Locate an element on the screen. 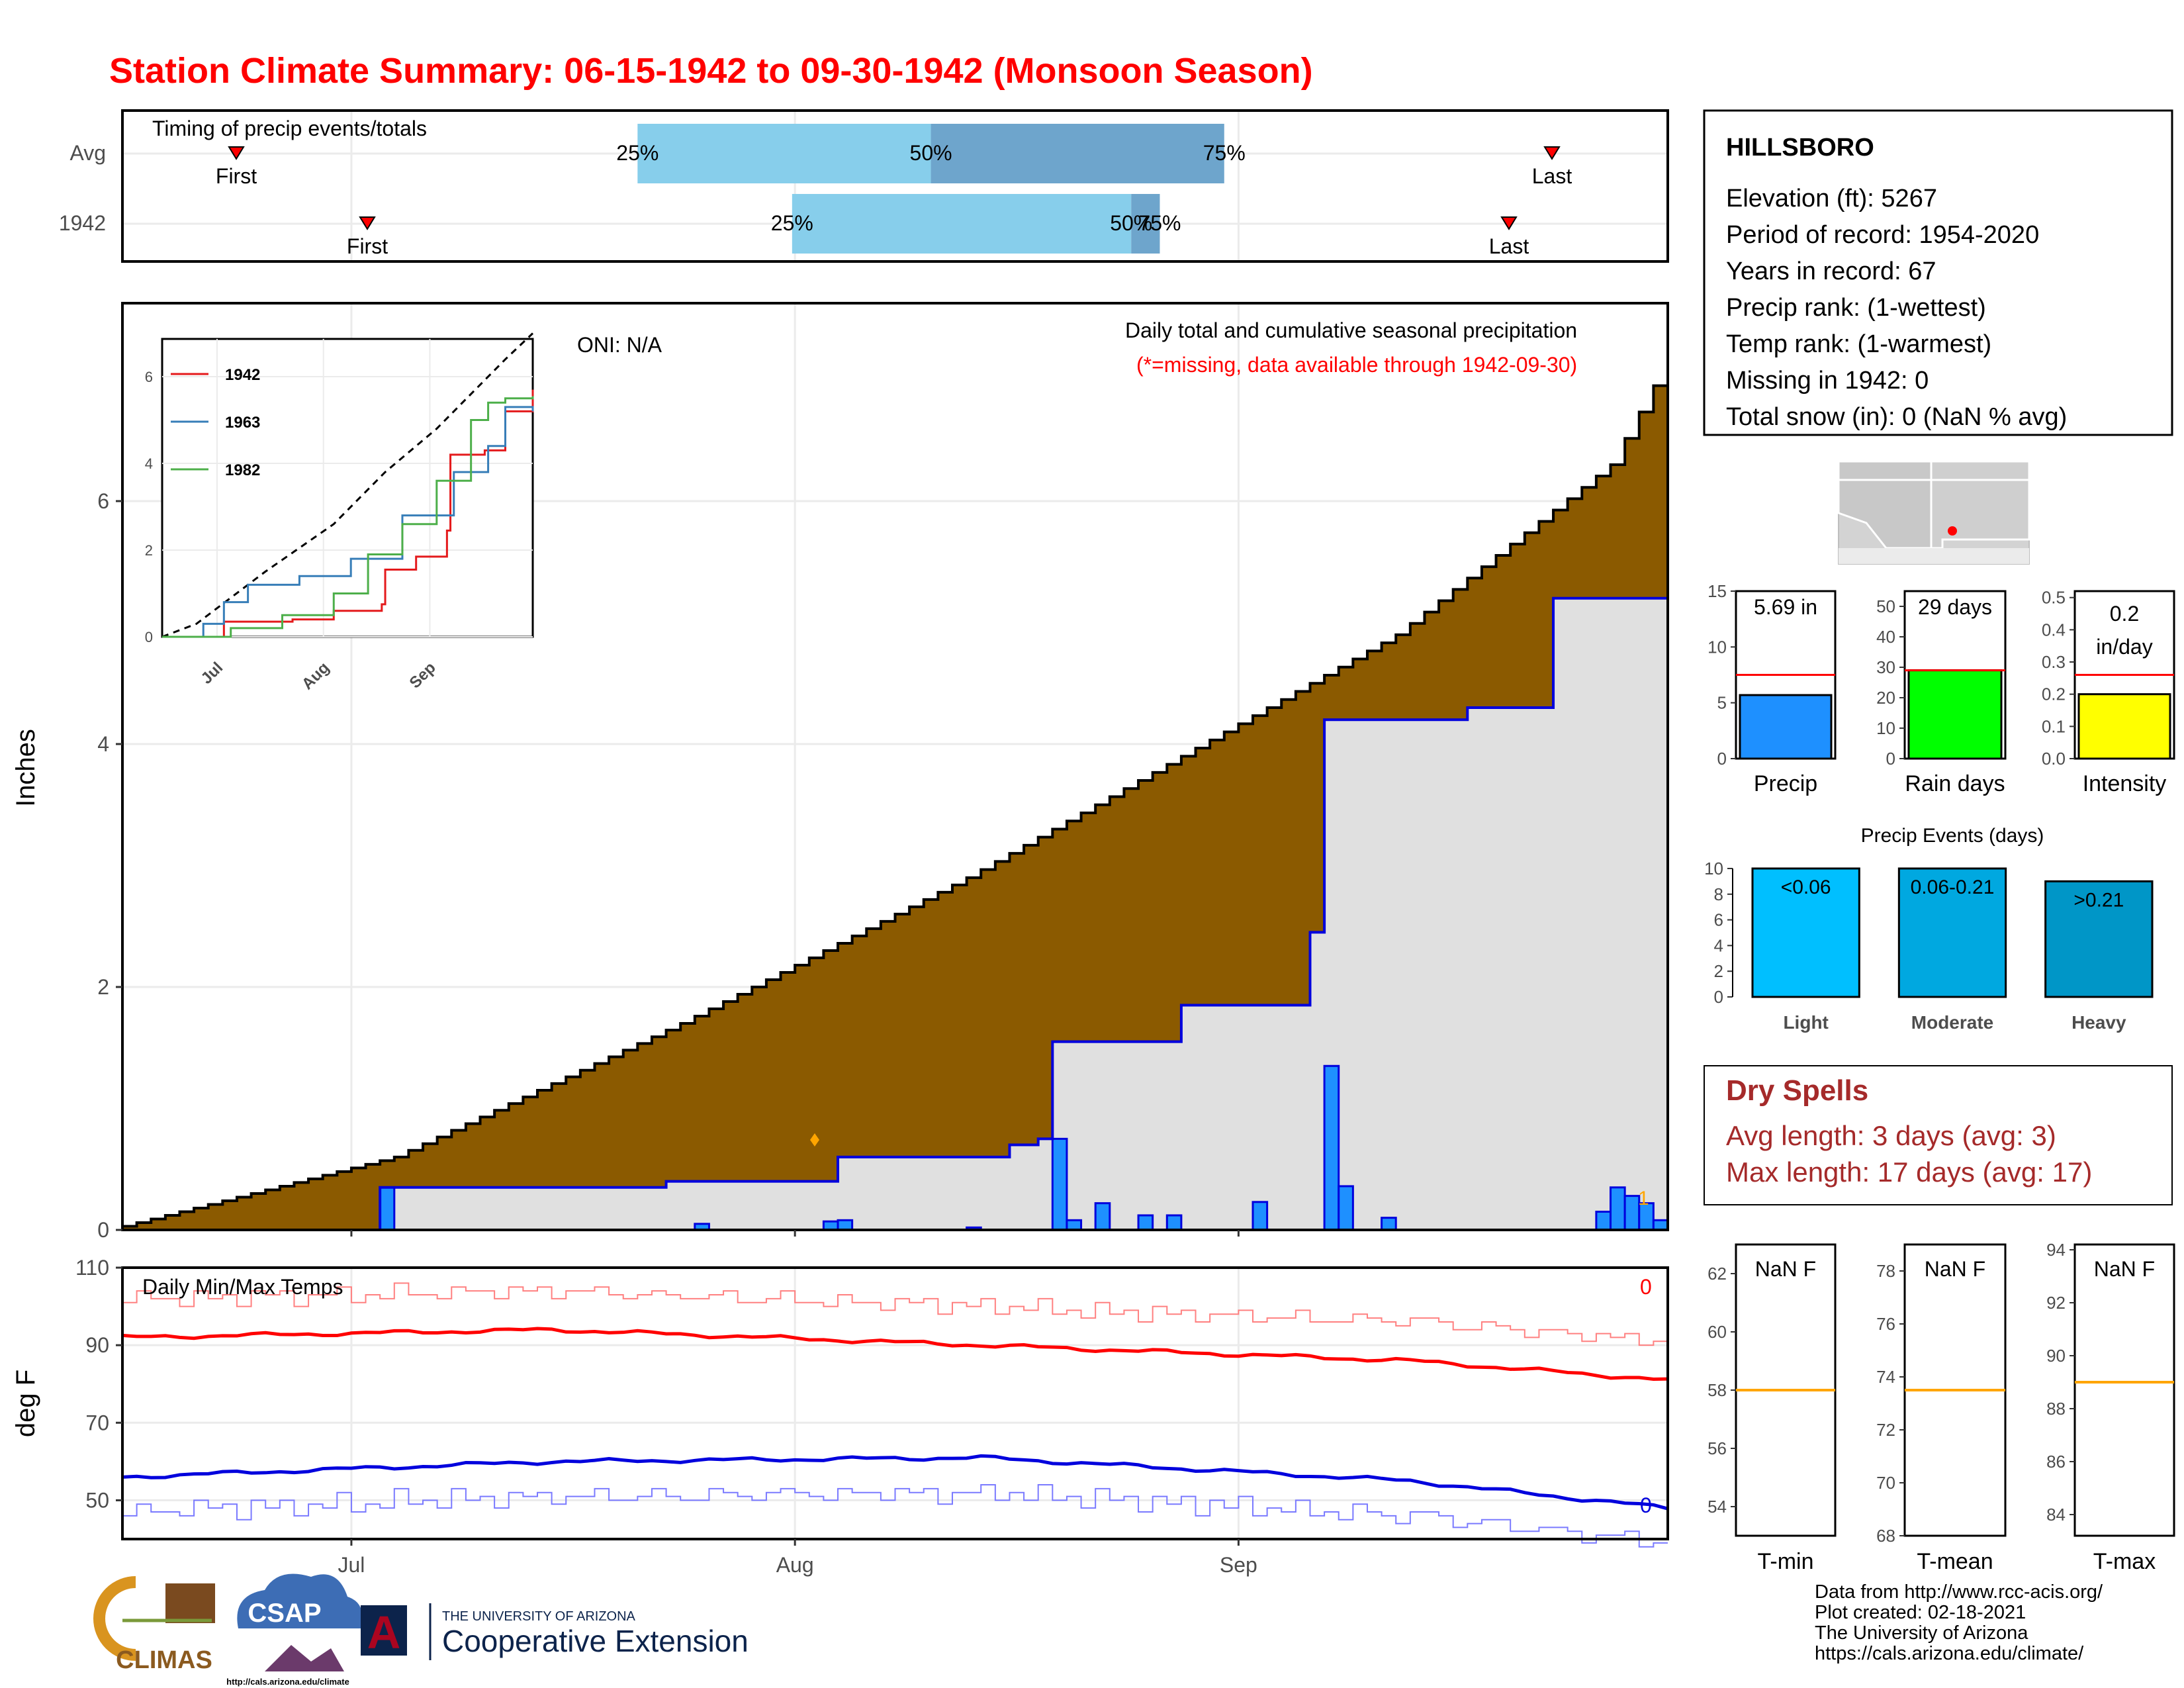  main-ytick-label: 4 is located at coordinates (103, 744).